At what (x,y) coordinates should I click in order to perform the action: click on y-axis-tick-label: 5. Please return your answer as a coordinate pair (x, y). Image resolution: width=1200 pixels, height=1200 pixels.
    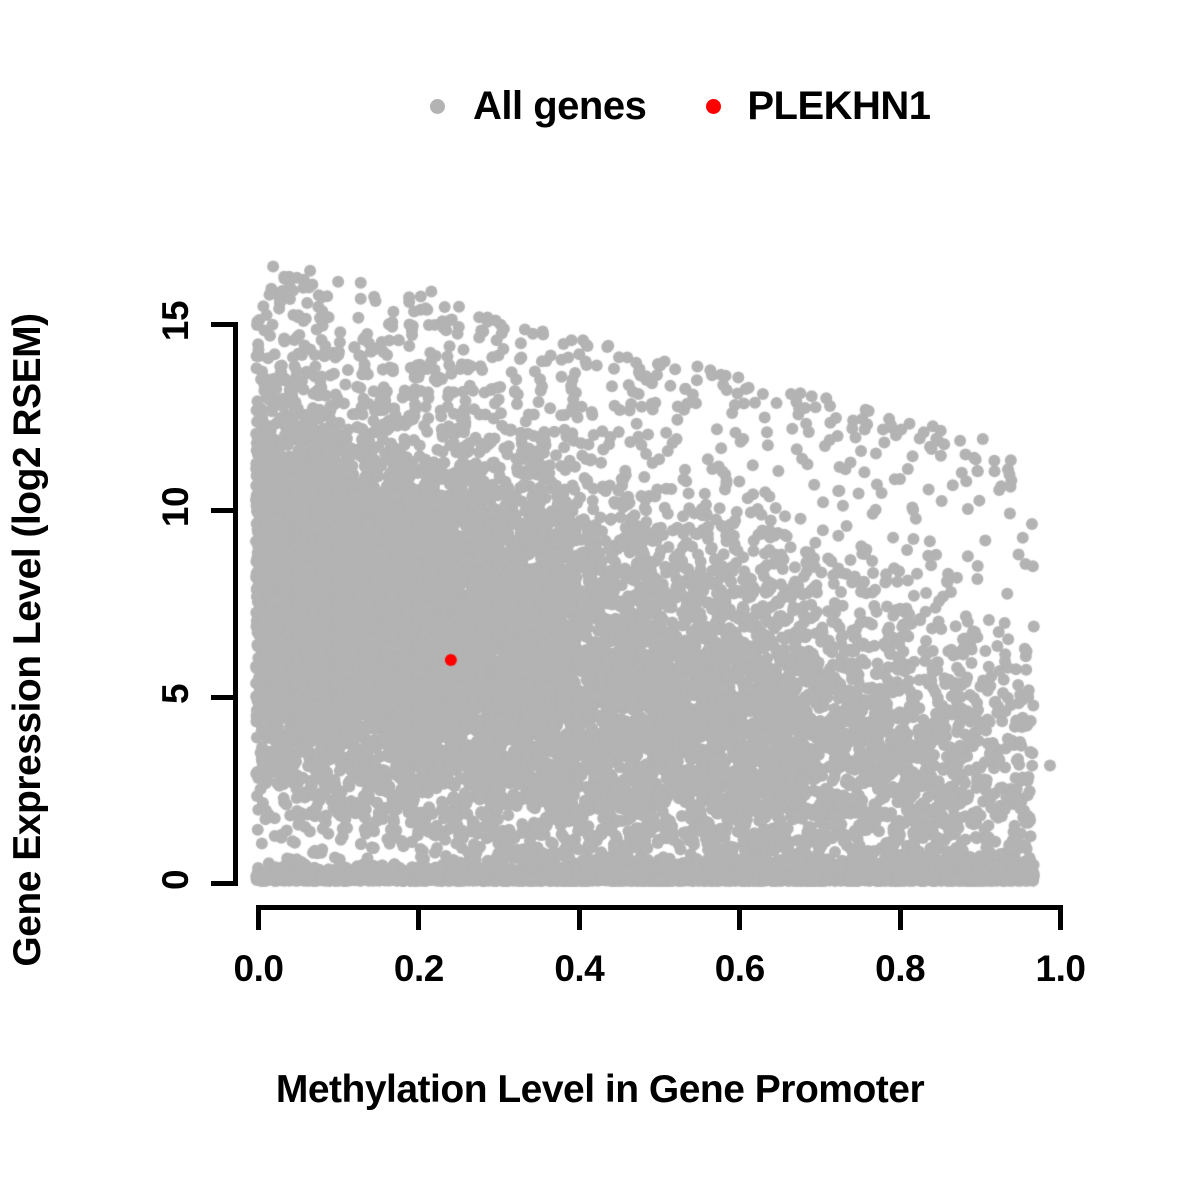
    Looking at the image, I should click on (175, 693).